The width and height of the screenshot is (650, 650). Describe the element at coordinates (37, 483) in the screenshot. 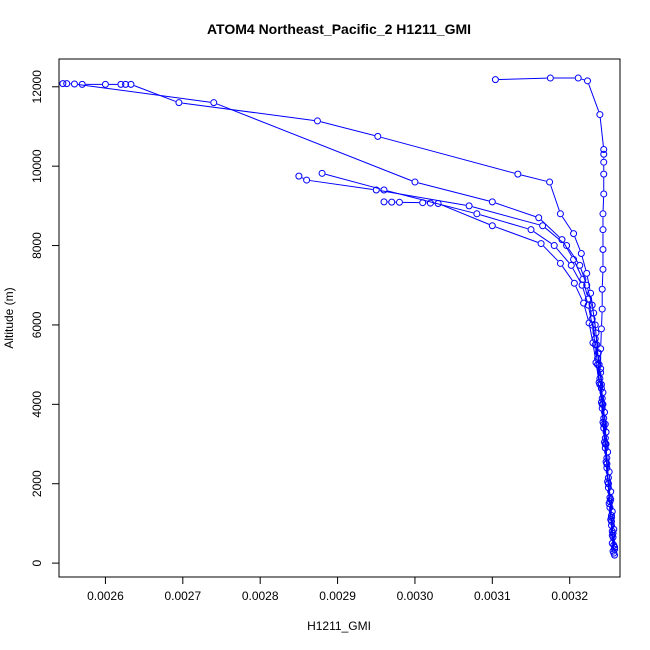

I see `y-tick-label: 2000` at that location.